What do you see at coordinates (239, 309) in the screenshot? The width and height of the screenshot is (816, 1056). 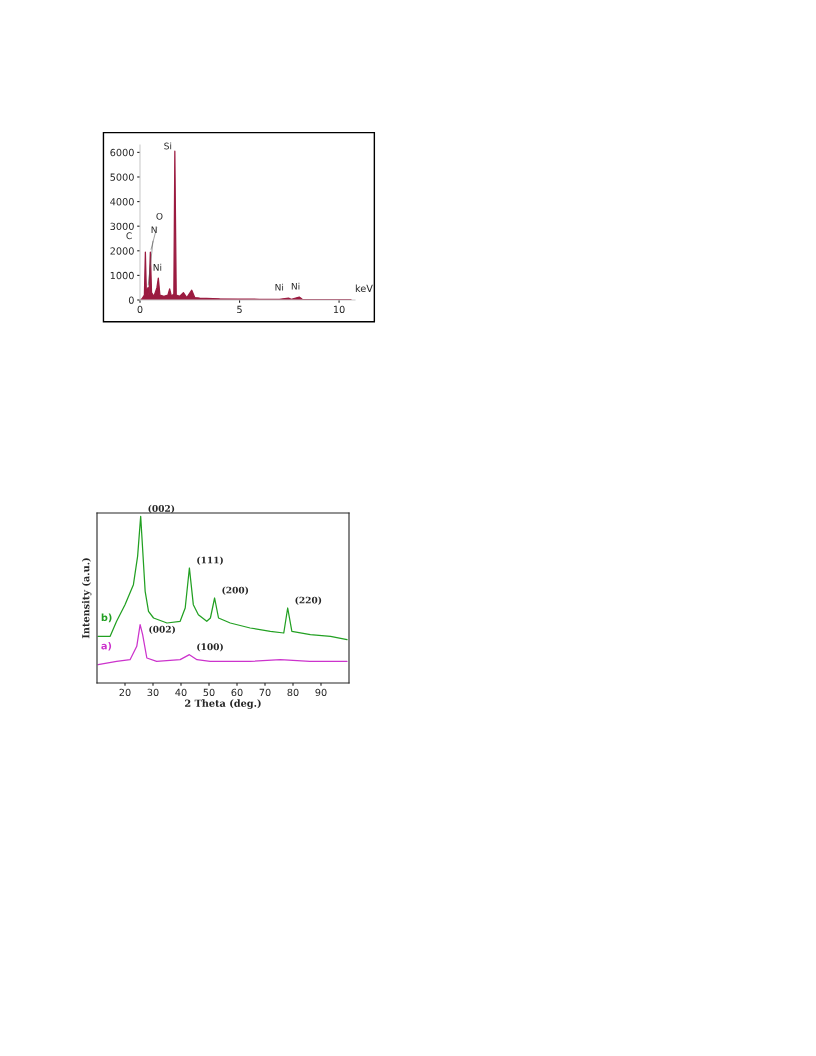 I see `x-tick-label: 5` at bounding box center [239, 309].